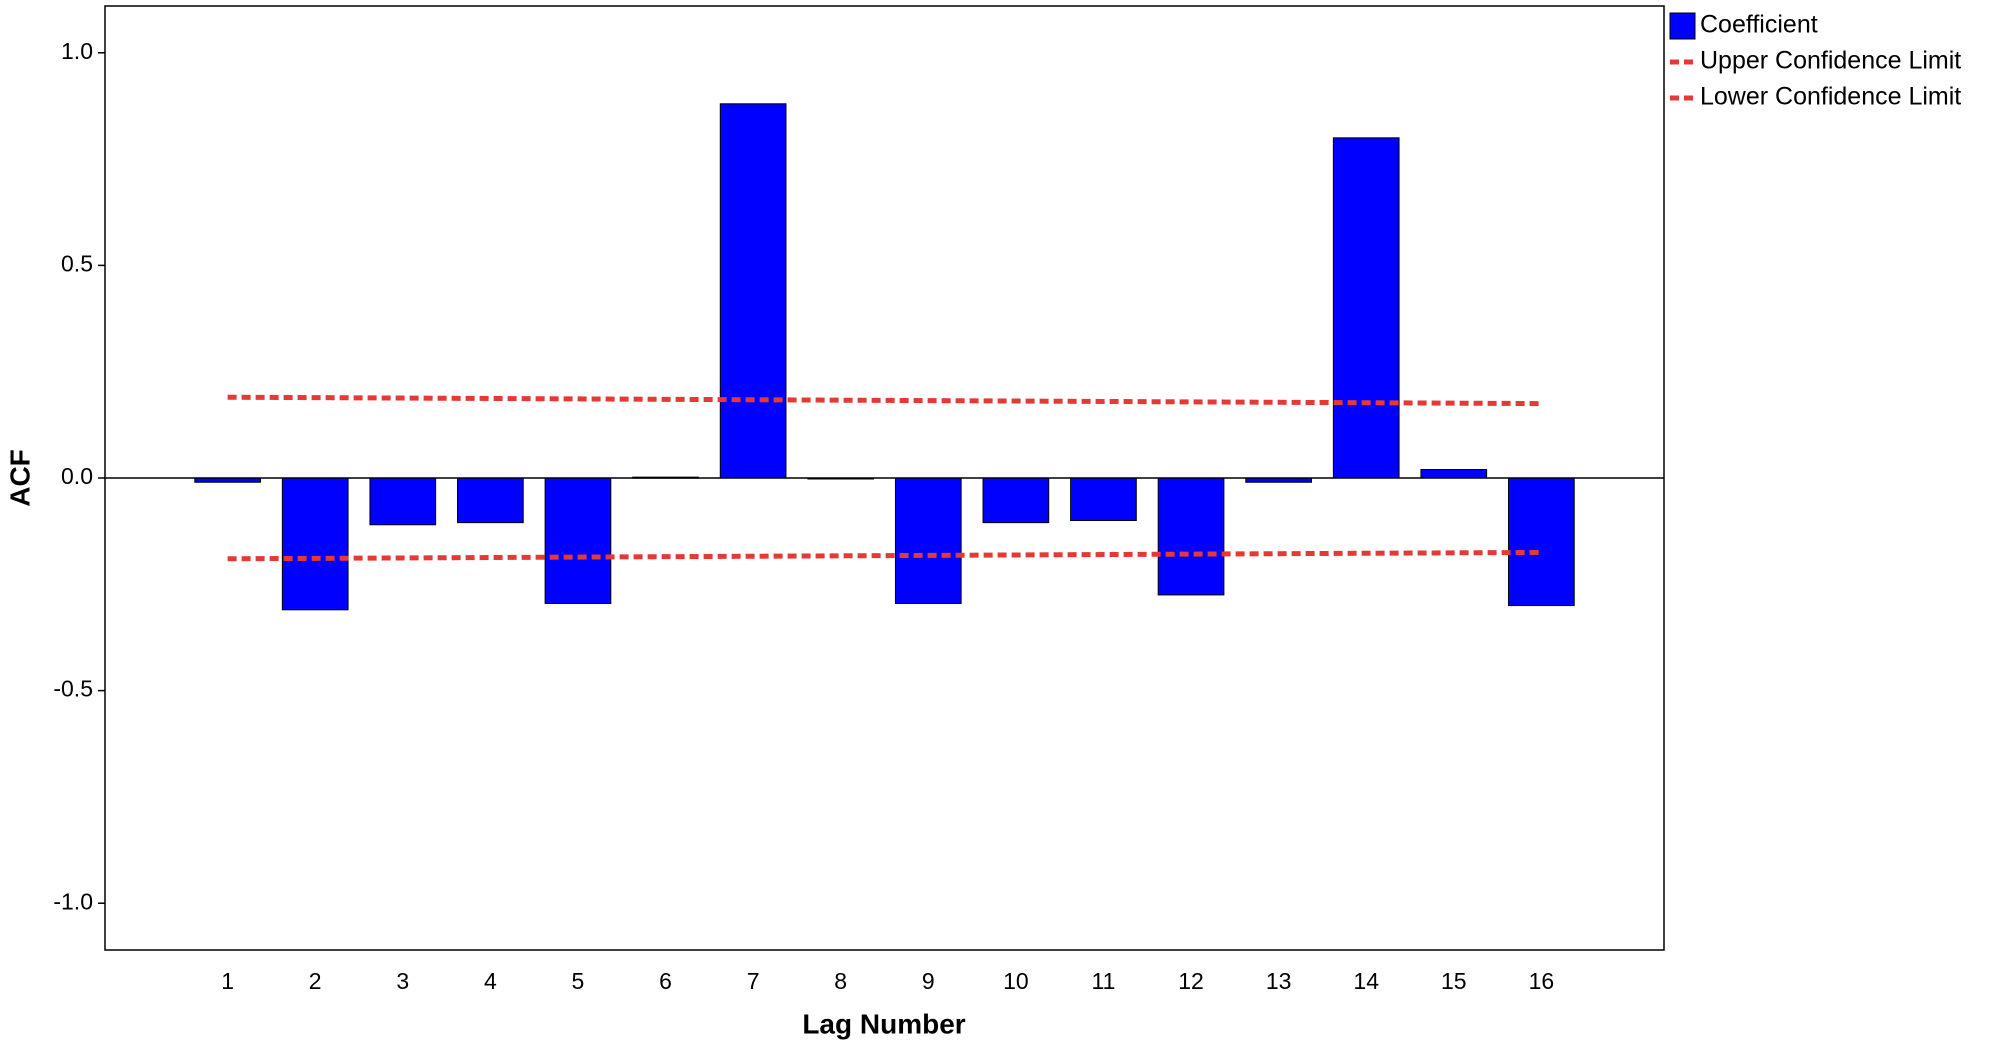  What do you see at coordinates (1016, 981) in the screenshot?
I see `x-tick-label: 10` at bounding box center [1016, 981].